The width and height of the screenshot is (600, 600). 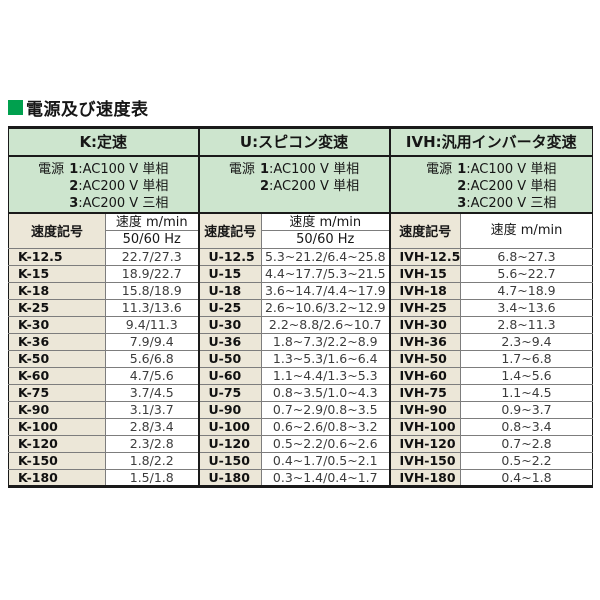 I want to click on speed-value-cell: 1.5/1.8, so click(x=152, y=477).